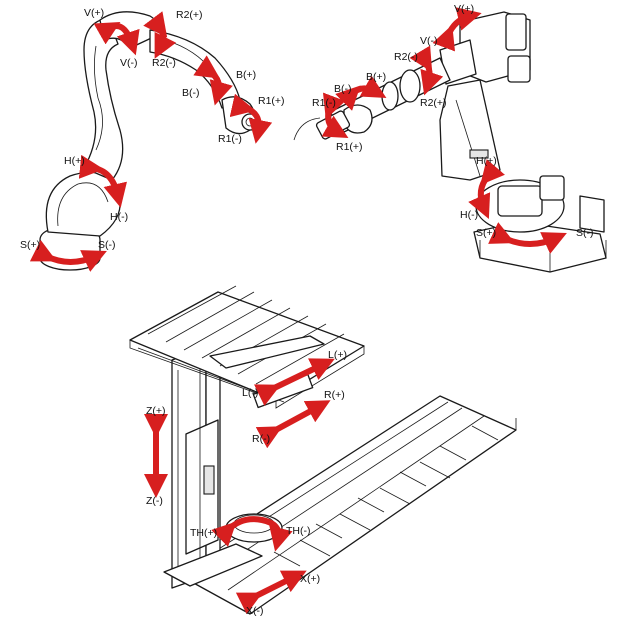  What do you see at coordinates (261, 439) in the screenshot?
I see `label-g-r-minus: R(-)` at bounding box center [261, 439].